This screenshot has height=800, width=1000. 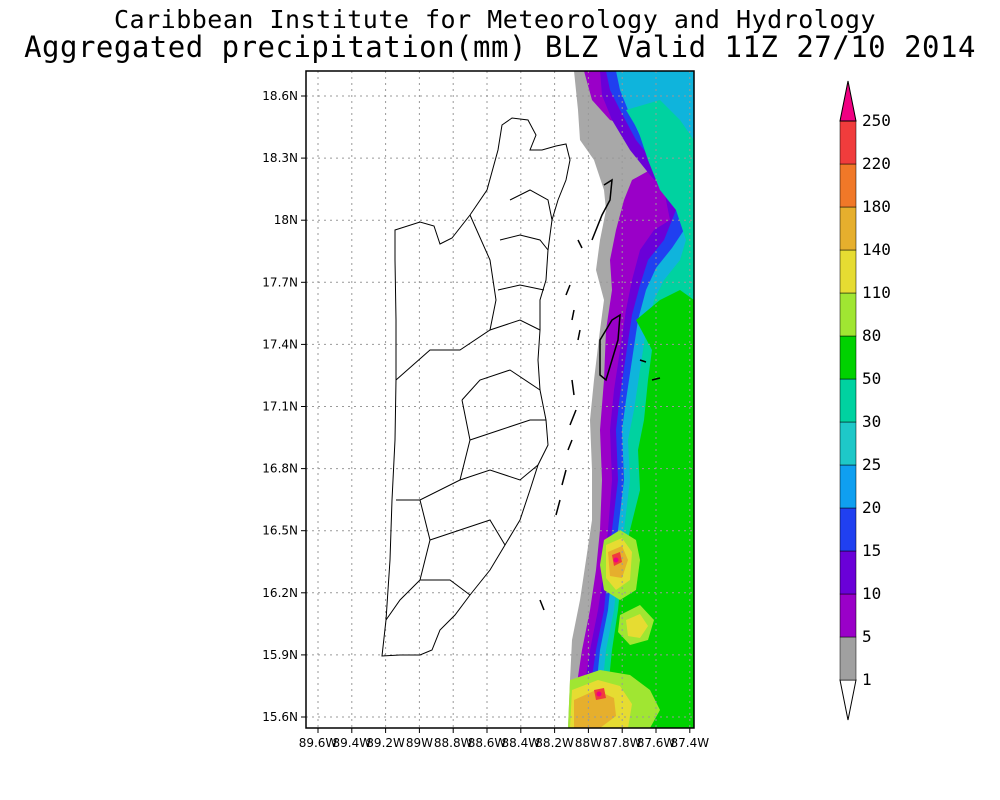 I want to click on colorbar-max-triangle, so click(x=848, y=101).